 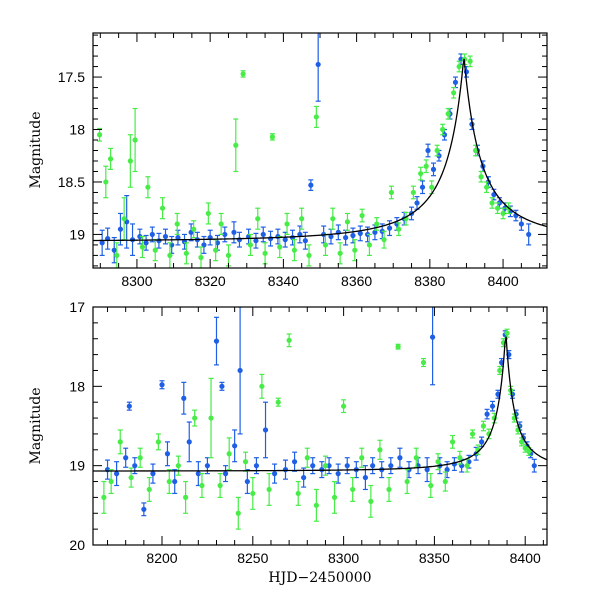 What do you see at coordinates (356, 281) in the screenshot?
I see `top-x-tick-label: 8360` at bounding box center [356, 281].